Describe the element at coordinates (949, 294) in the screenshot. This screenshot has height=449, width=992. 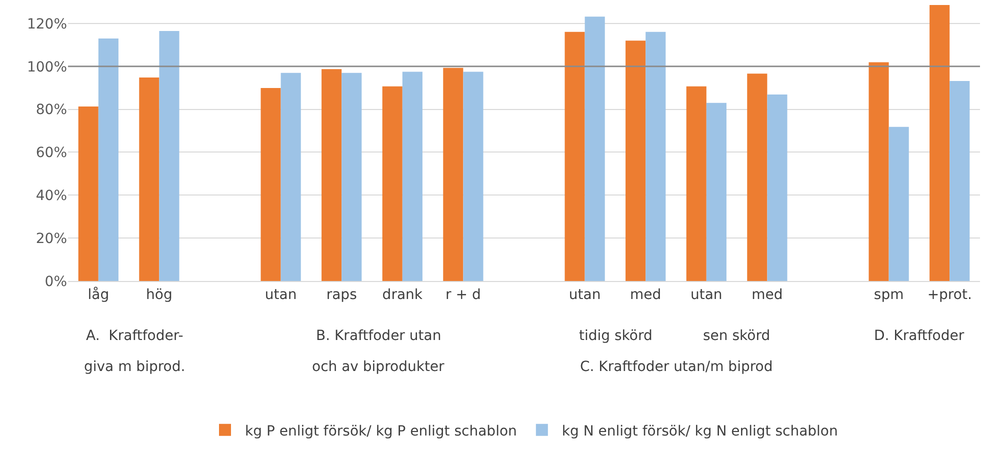
I see `x-tick-label: +prot.` at that location.